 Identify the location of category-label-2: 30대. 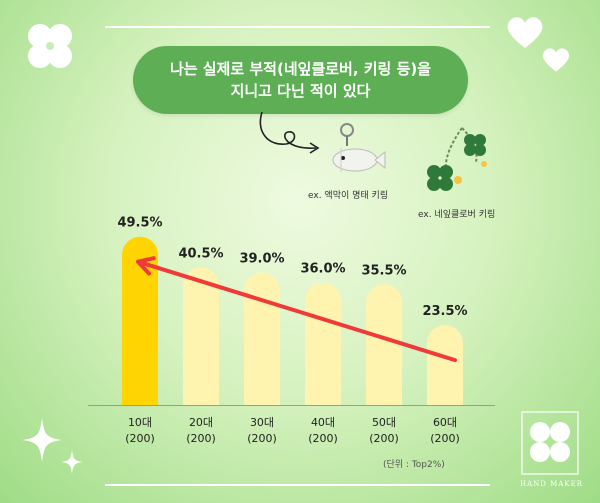
(262, 422).